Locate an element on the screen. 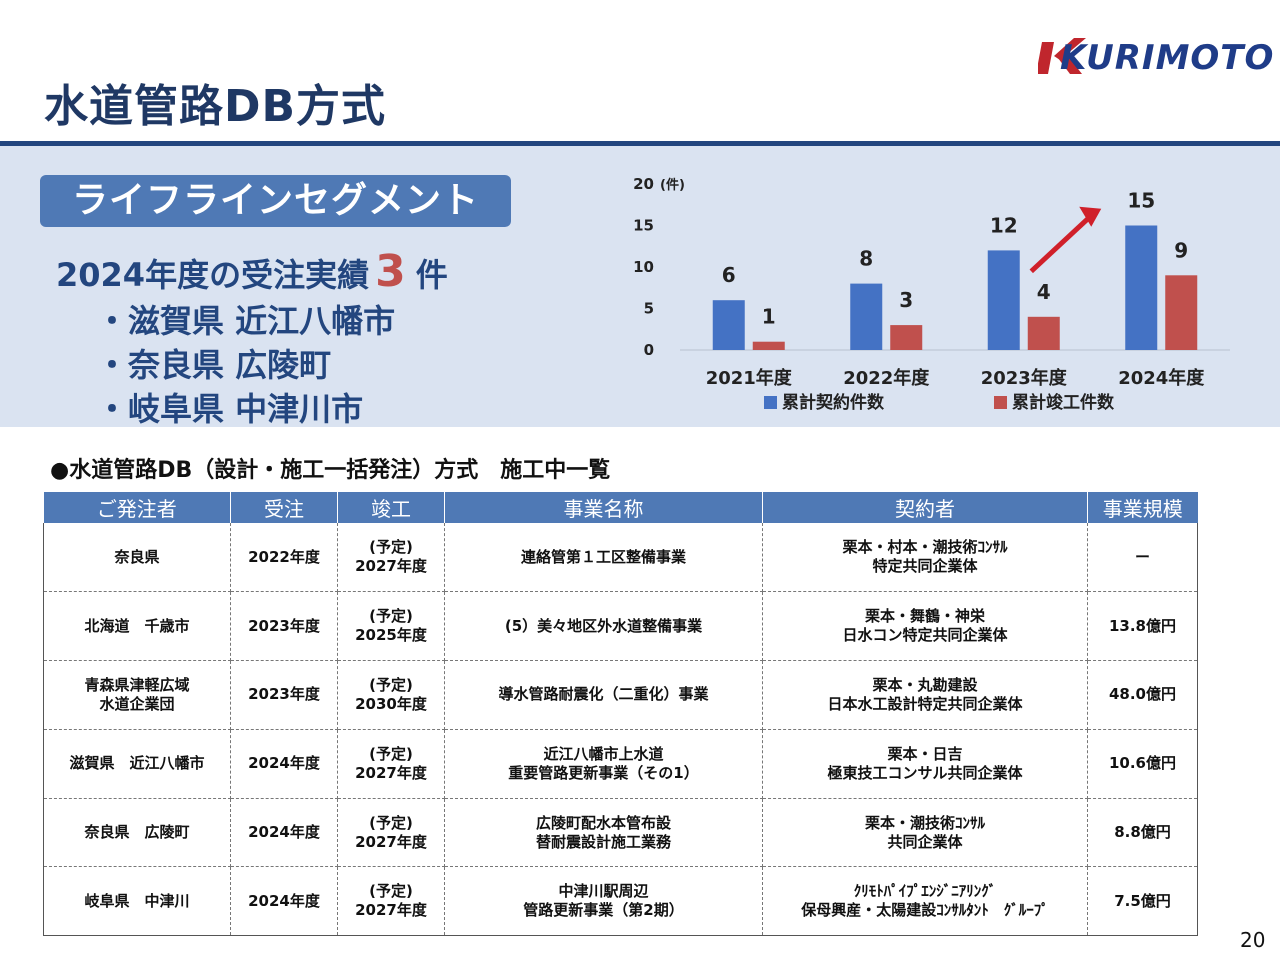 The image size is (1280, 960). y-tick-label: 20 is located at coordinates (643, 184).